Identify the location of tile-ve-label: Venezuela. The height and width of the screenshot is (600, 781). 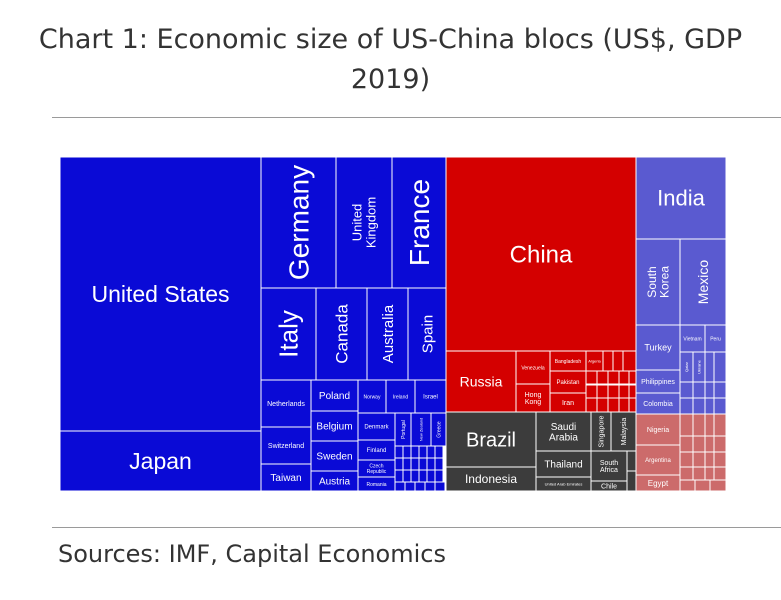
(533, 368).